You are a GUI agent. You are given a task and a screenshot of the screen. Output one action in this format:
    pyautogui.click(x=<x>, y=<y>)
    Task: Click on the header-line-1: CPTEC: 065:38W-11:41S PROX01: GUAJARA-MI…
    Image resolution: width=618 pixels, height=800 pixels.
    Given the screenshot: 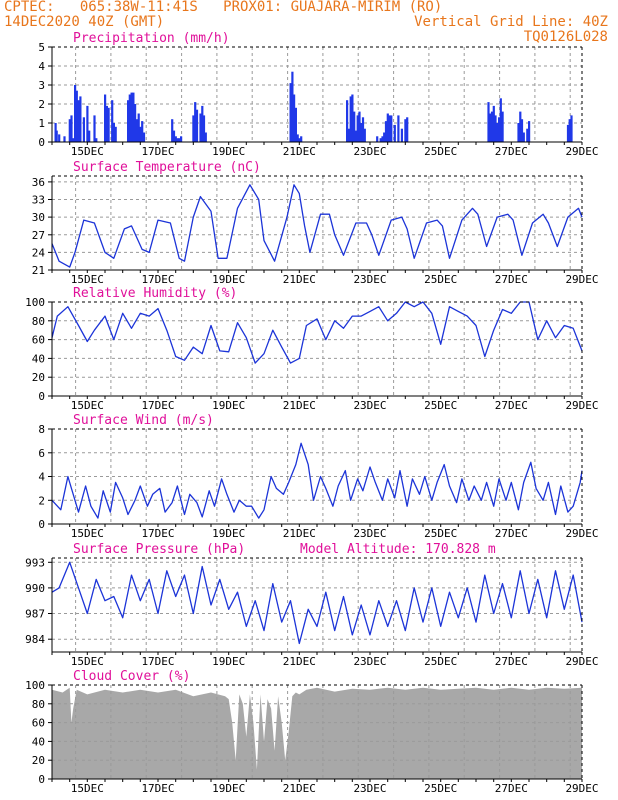 What is the action you would take?
    pyautogui.click(x=223, y=7)
    